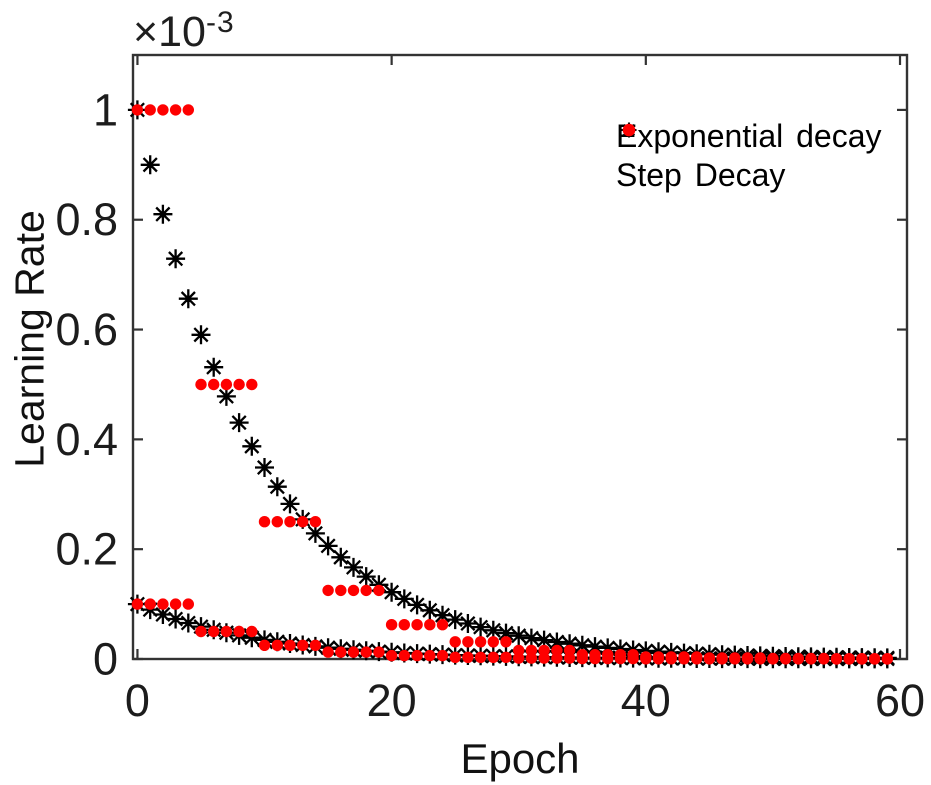 The image size is (931, 785). What do you see at coordinates (29, 339) in the screenshot?
I see `y-axis-title: Learning Rate` at bounding box center [29, 339].